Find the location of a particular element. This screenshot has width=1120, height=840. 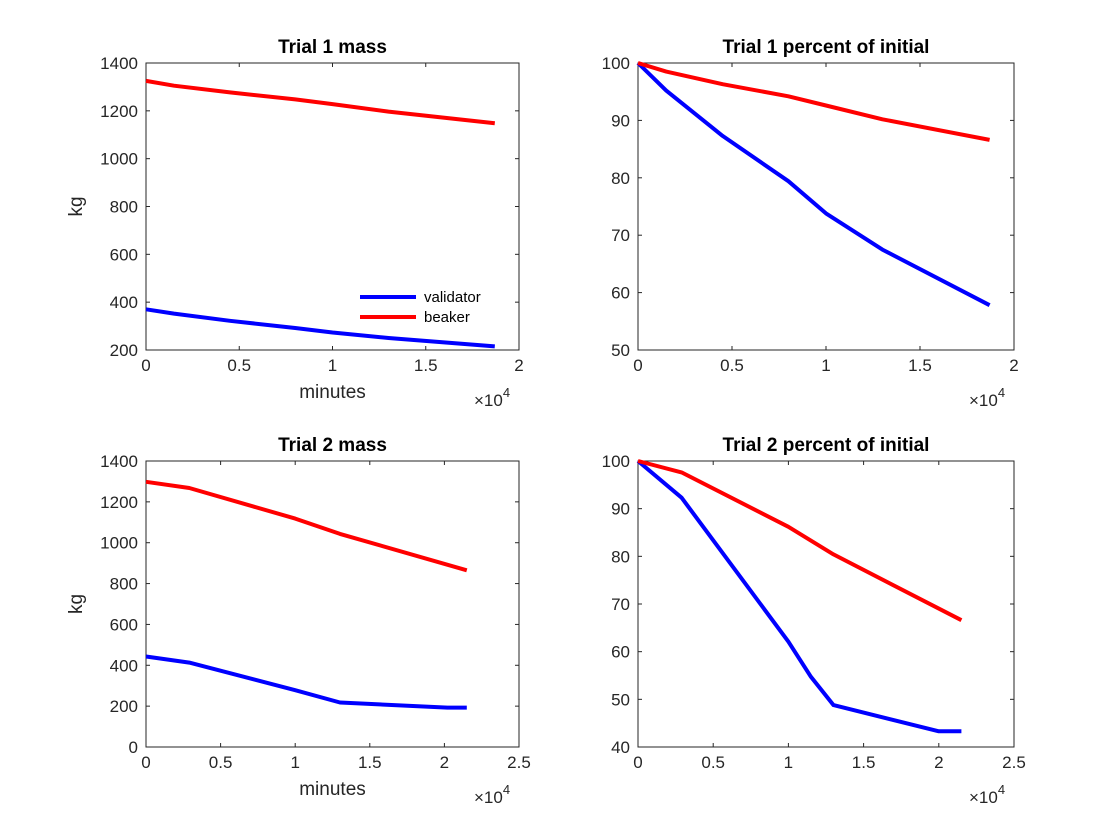

chart-title: Trial 2 percent of initial is located at coordinates (826, 445).